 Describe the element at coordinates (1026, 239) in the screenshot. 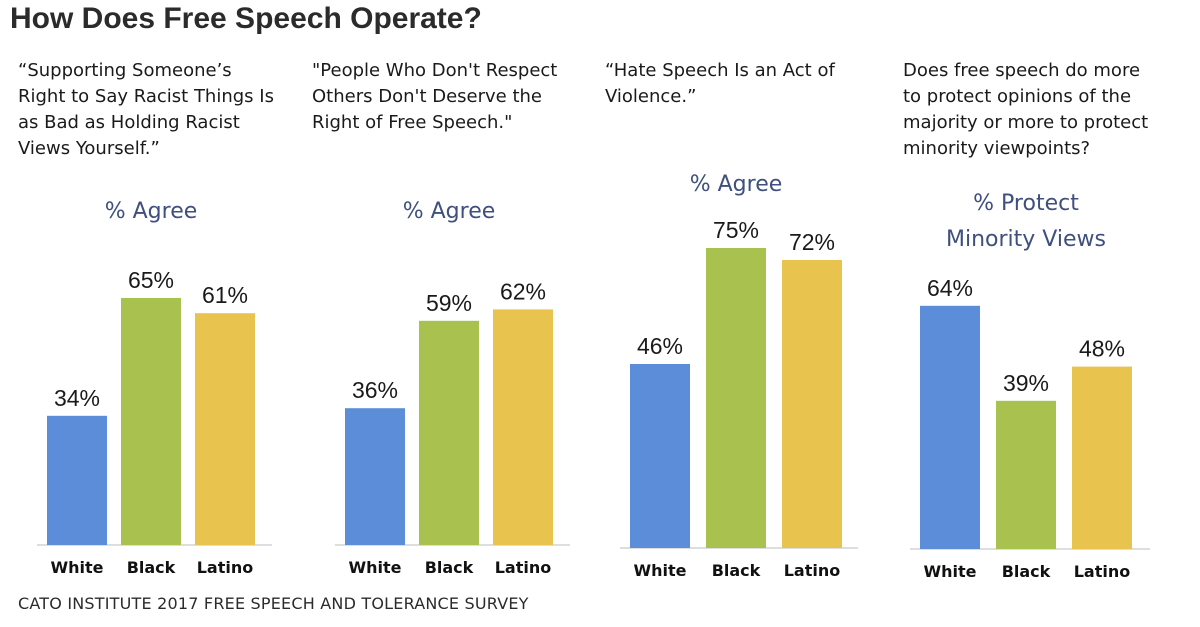

I see `metric-label: Minority Views` at that location.